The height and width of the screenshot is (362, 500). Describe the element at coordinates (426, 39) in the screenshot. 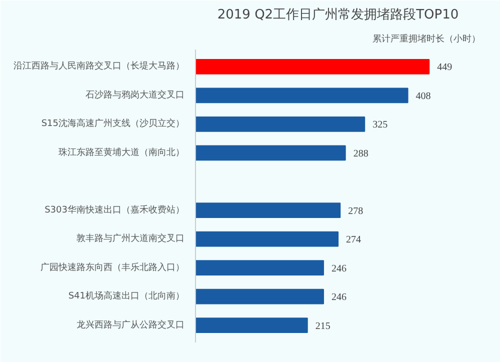

I see `x-axis-title: 累计严重拥堵时长（小时）` at that location.